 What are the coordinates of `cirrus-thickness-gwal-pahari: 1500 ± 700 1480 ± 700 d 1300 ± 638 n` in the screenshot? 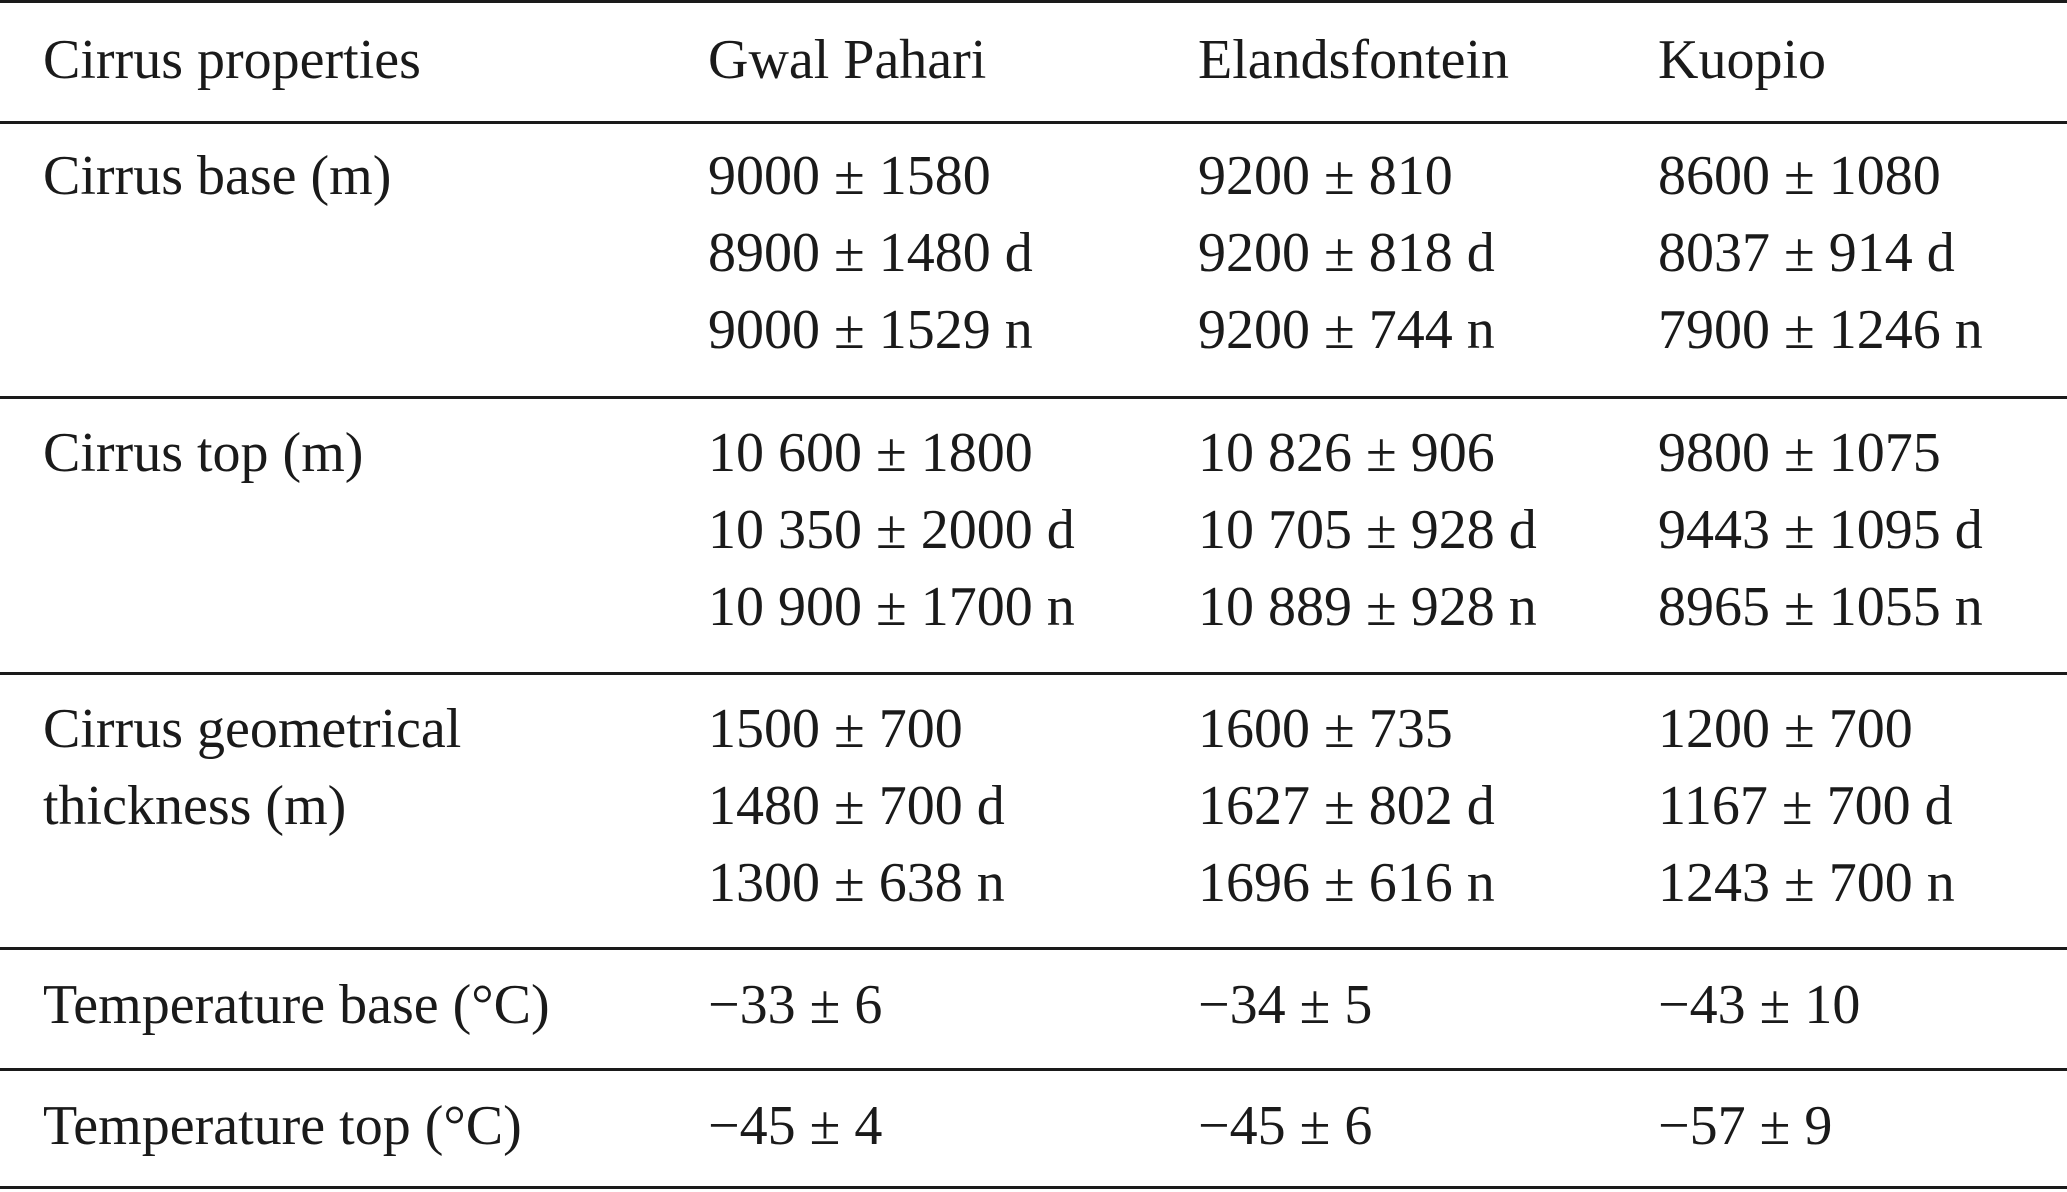 It's located at (856, 806).